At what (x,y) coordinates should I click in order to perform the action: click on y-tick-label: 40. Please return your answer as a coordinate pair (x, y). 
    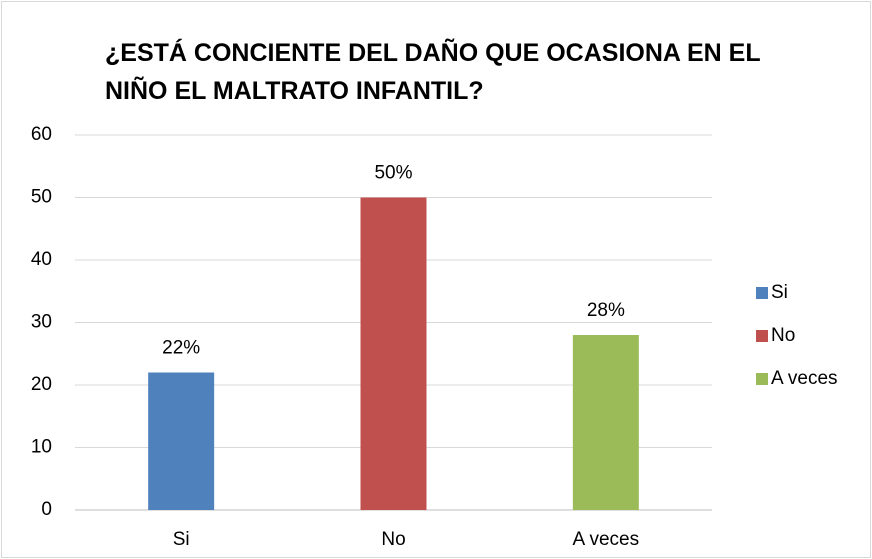
    Looking at the image, I should click on (41, 259).